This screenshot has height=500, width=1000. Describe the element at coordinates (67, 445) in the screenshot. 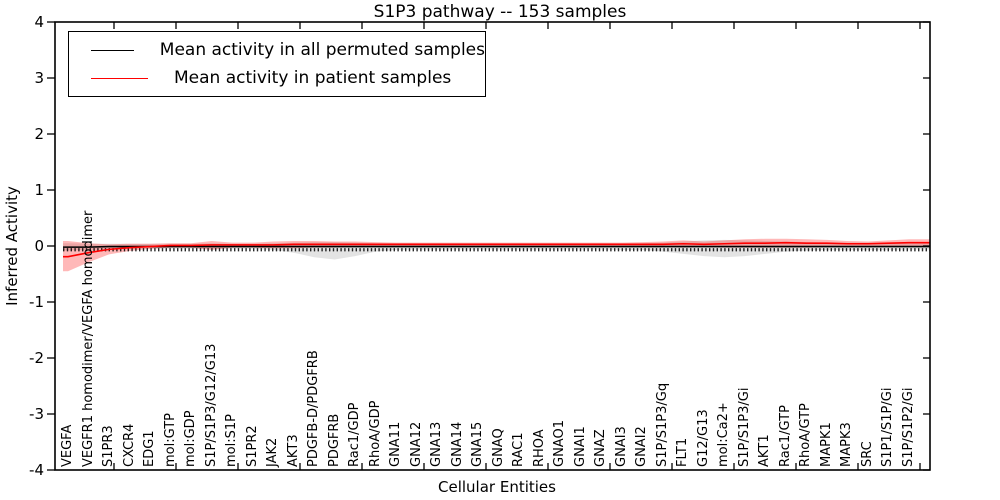

I see `x-tick-label: VEGFA` at that location.